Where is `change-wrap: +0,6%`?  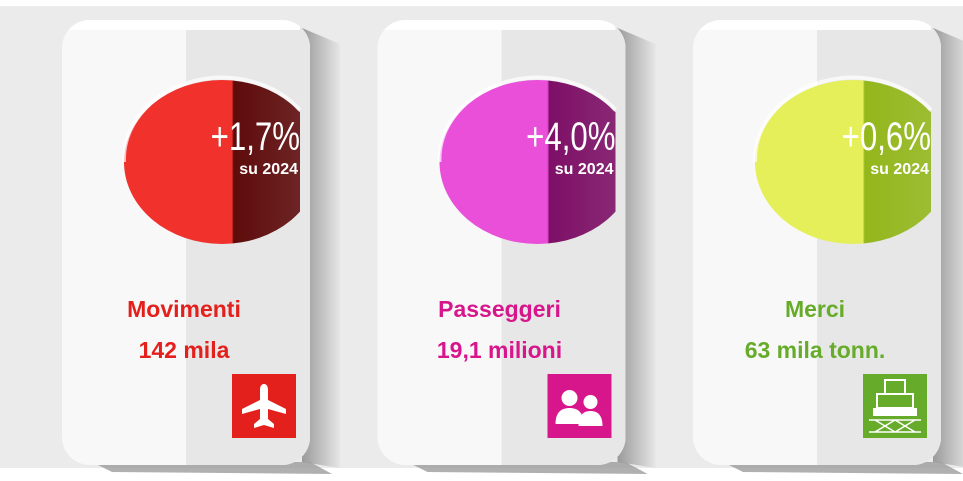
change-wrap: +0,6% is located at coordinates (886, 136).